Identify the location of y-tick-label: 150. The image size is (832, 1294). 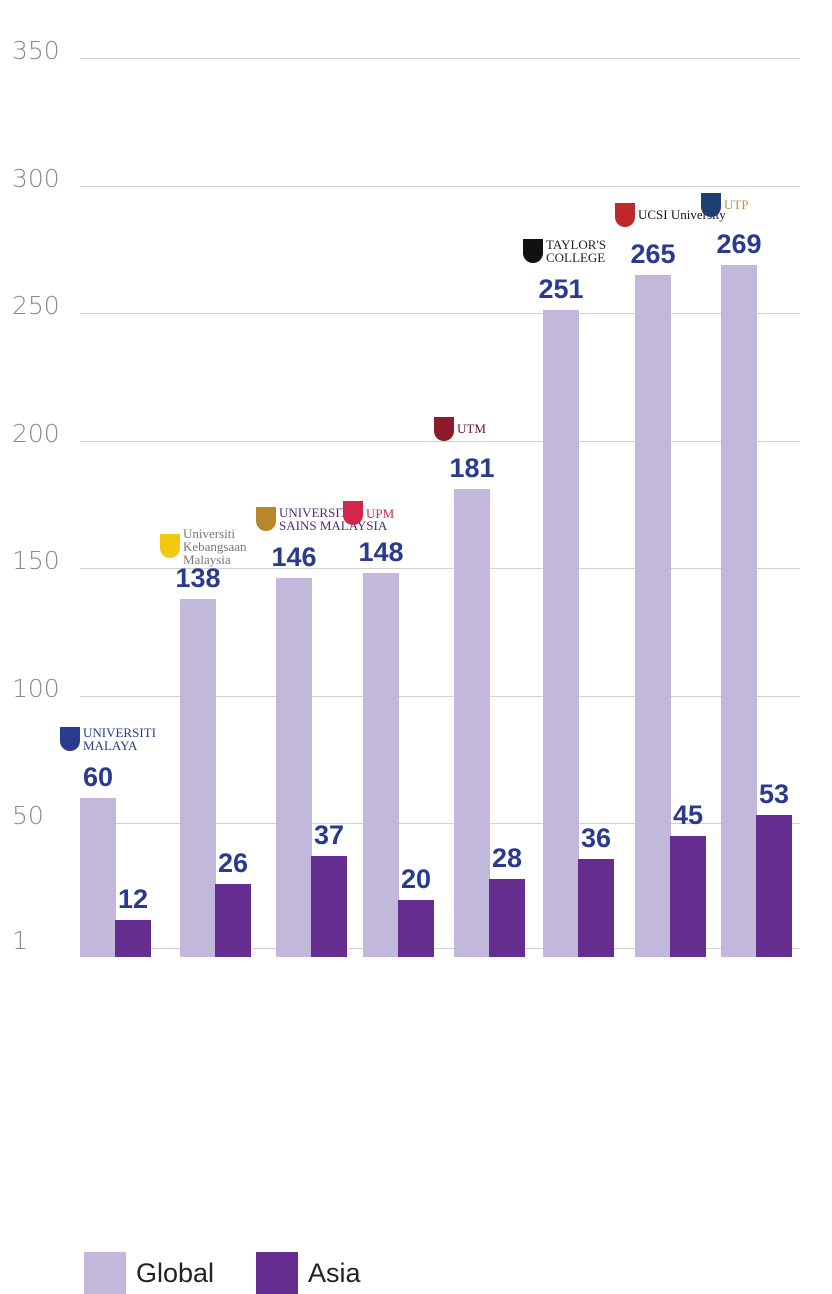
(36, 561).